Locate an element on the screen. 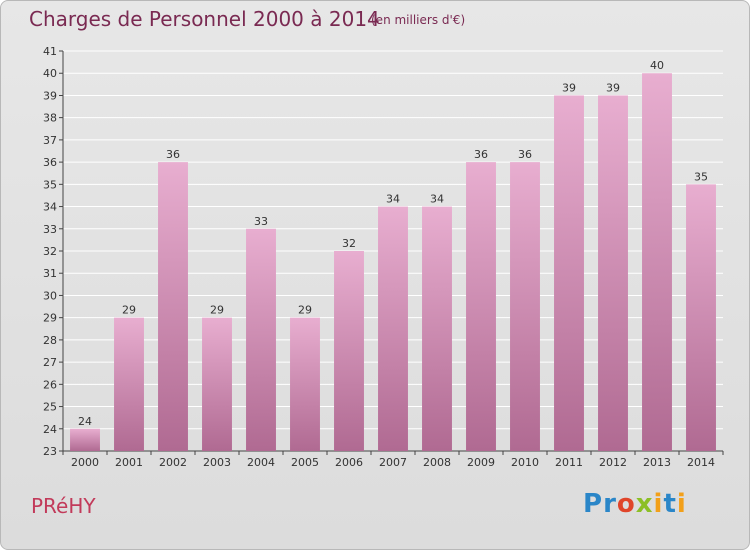 The width and height of the screenshot is (750, 550). y-tick-label: 29 is located at coordinates (50, 318).